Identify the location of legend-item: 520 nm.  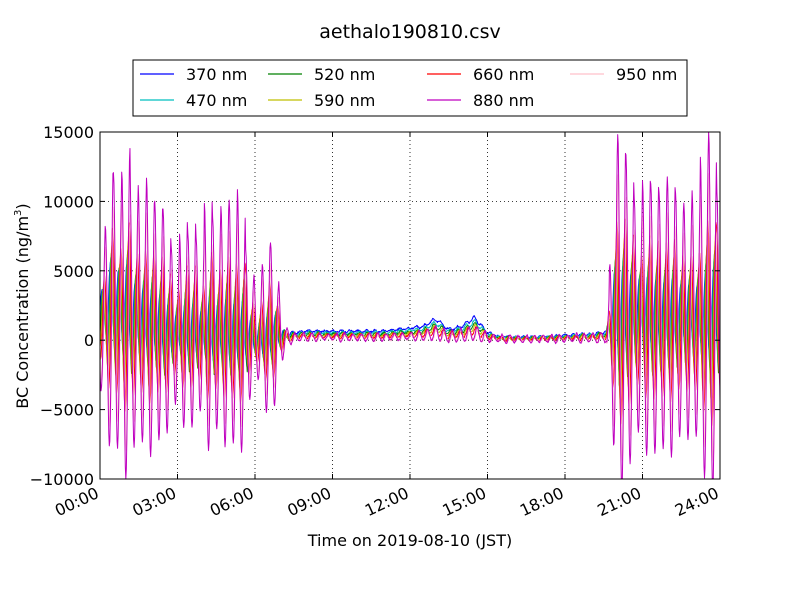
(321, 74).